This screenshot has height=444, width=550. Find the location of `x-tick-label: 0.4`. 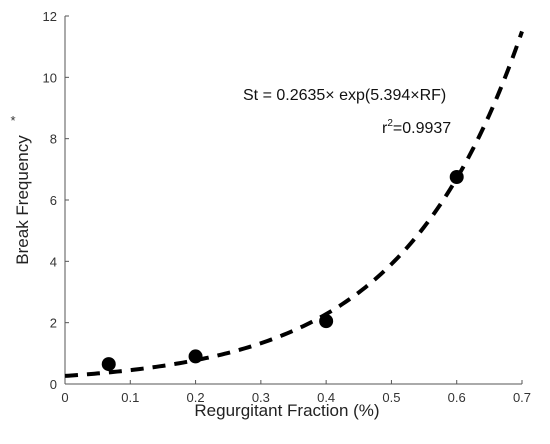

x-tick-label: 0.4 is located at coordinates (326, 397).